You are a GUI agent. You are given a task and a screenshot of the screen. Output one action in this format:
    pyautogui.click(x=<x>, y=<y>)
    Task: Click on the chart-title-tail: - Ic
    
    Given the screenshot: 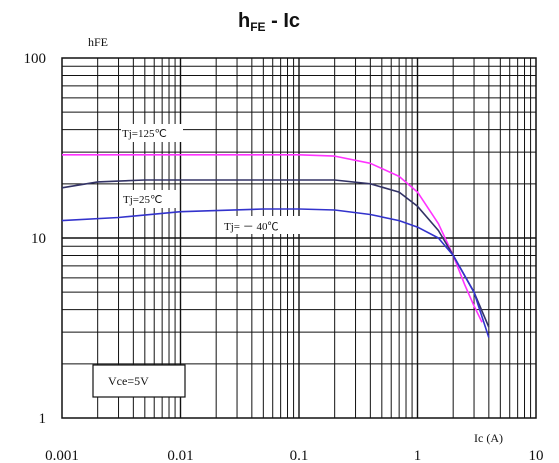 What is the action you would take?
    pyautogui.click(x=283, y=21)
    